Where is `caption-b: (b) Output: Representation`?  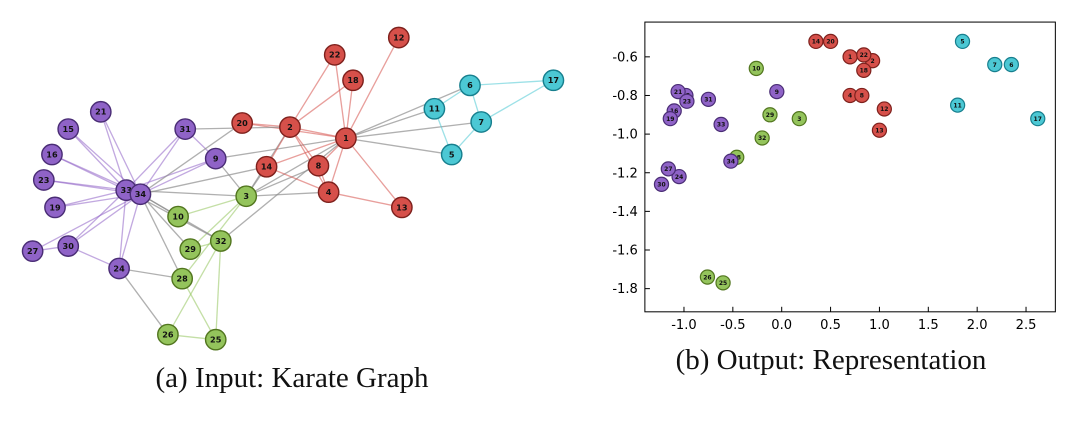
caption-b: (b) Output: Representation is located at coordinates (831, 360).